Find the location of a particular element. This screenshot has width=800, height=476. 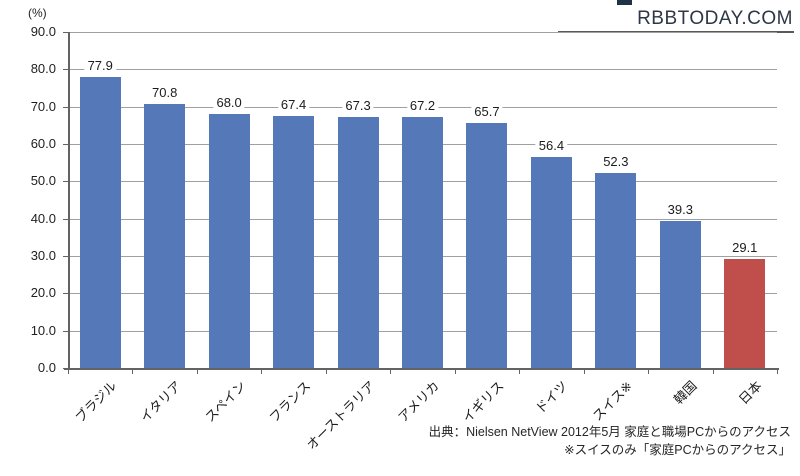

bar-value-label: 52.3 is located at coordinates (616, 161).